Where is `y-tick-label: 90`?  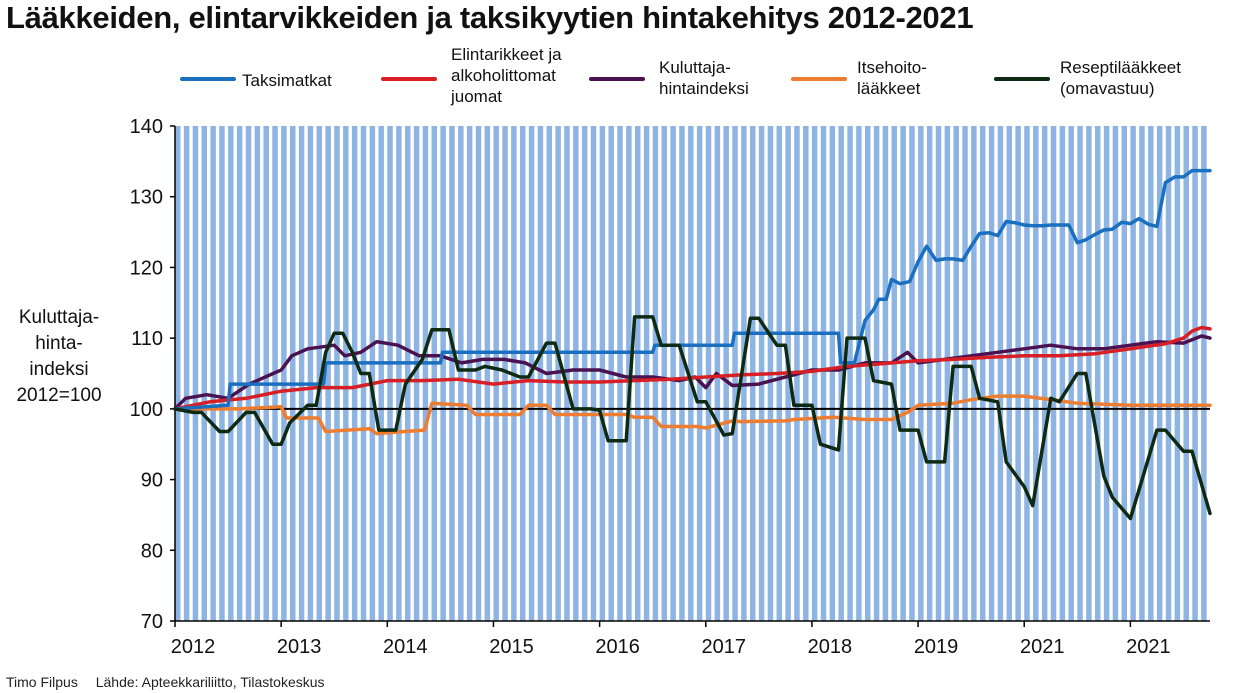 y-tick-label: 90 is located at coordinates (152, 481).